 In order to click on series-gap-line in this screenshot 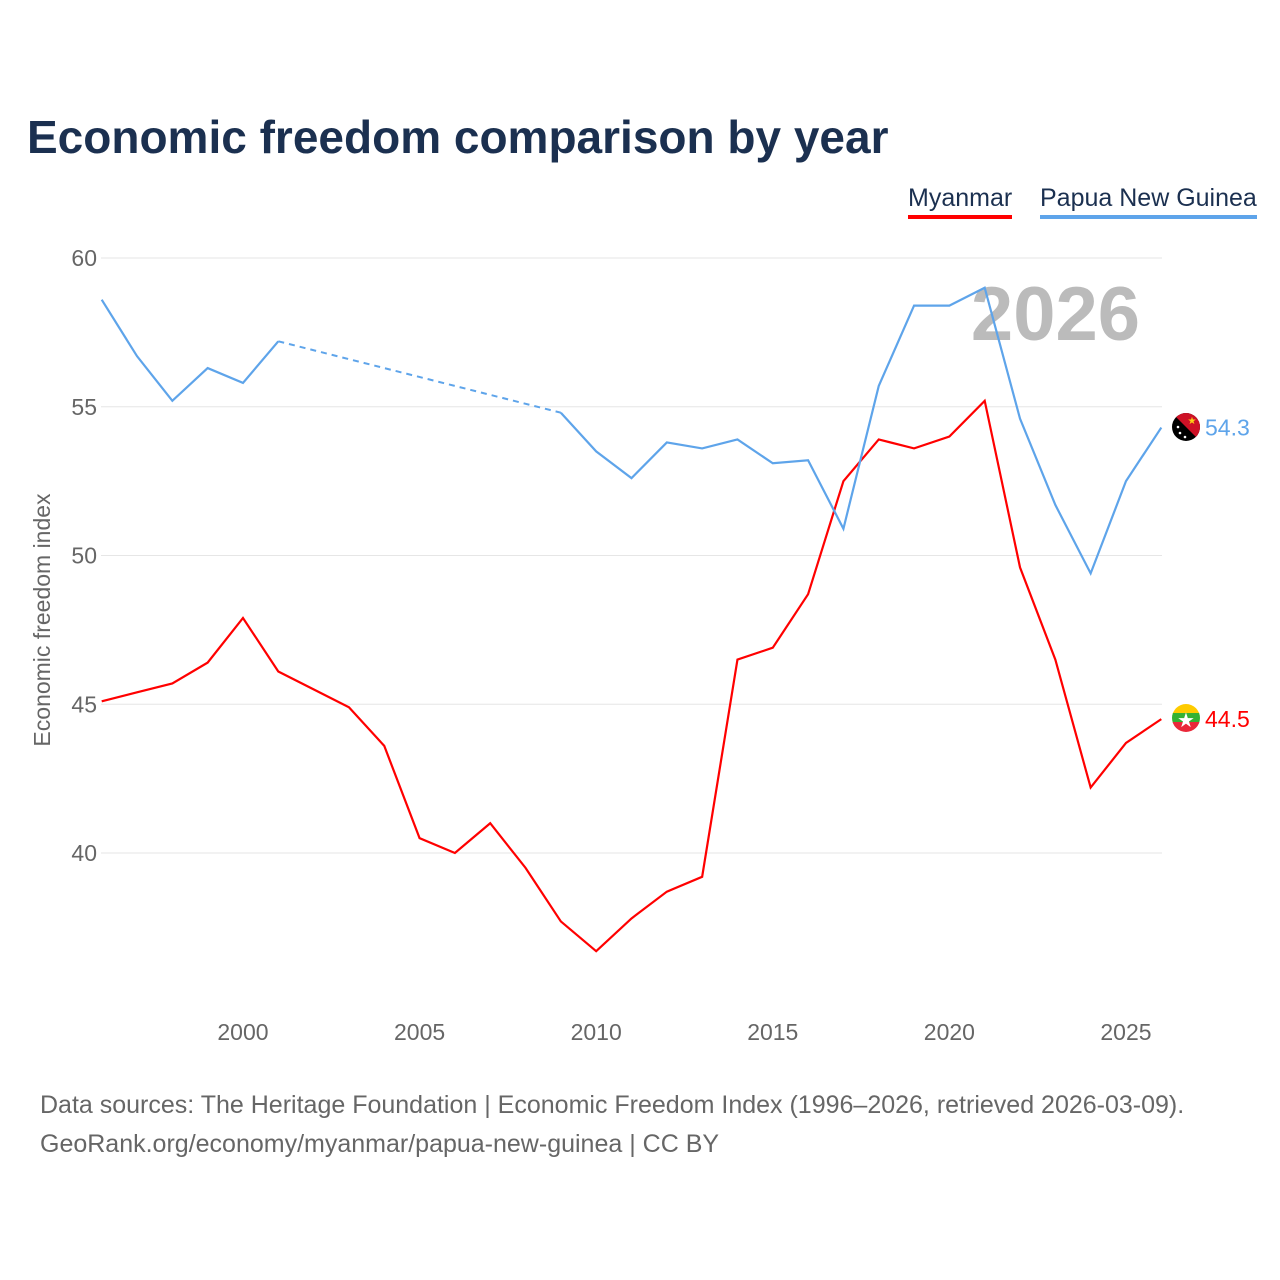, I will do `click(420, 377)`.